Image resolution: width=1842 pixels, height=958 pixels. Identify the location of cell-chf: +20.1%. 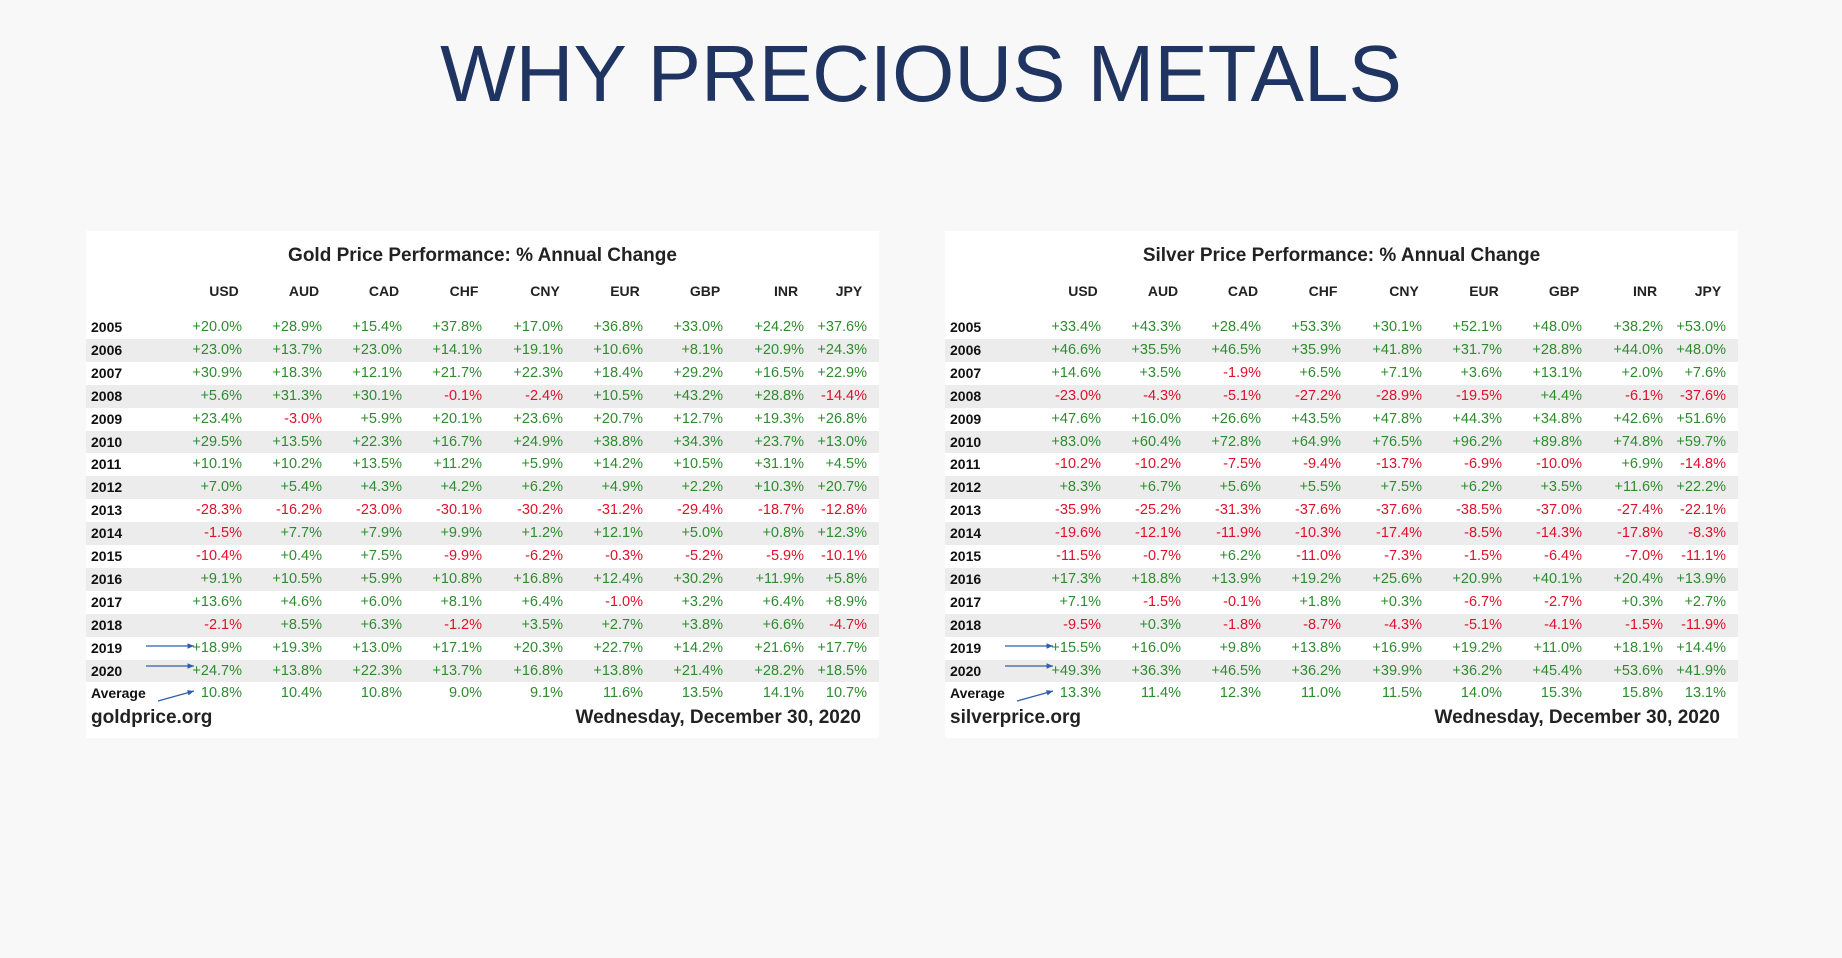
(457, 418).